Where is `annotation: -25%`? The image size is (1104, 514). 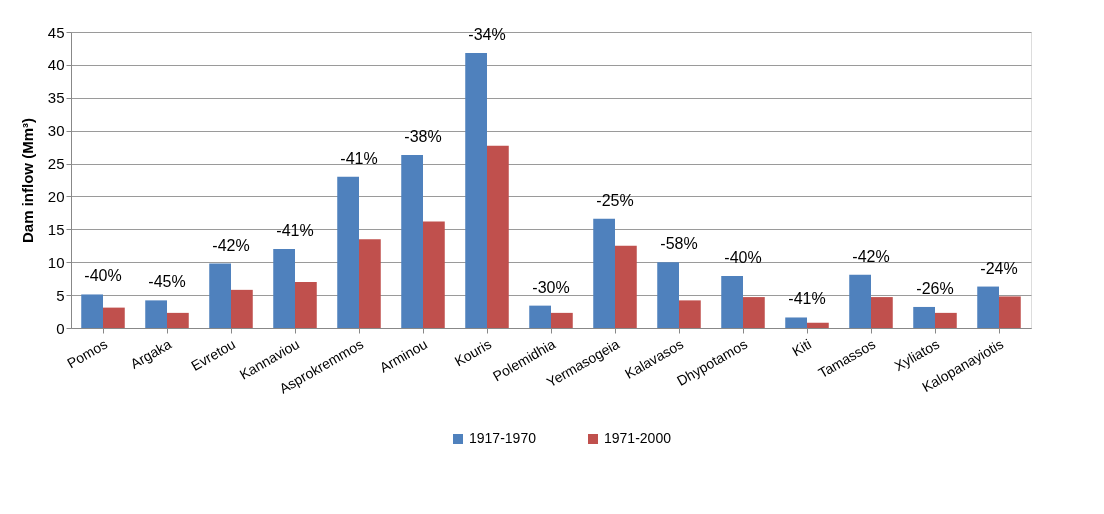
annotation: -25% is located at coordinates (615, 200).